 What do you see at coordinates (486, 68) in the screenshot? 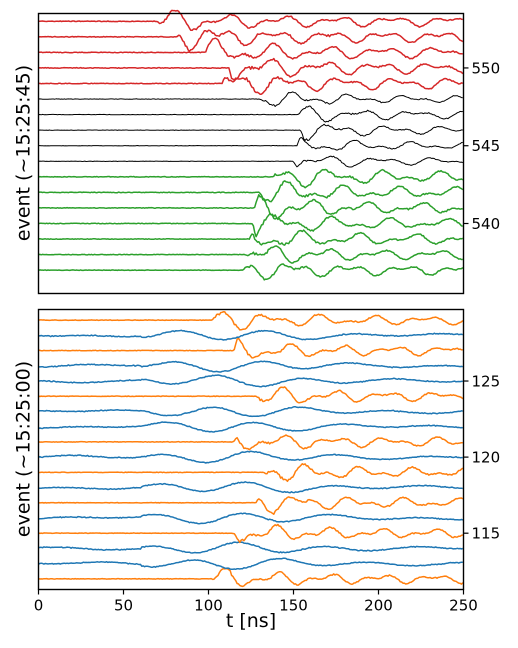
I see `top-right-tick-label: 550` at bounding box center [486, 68].